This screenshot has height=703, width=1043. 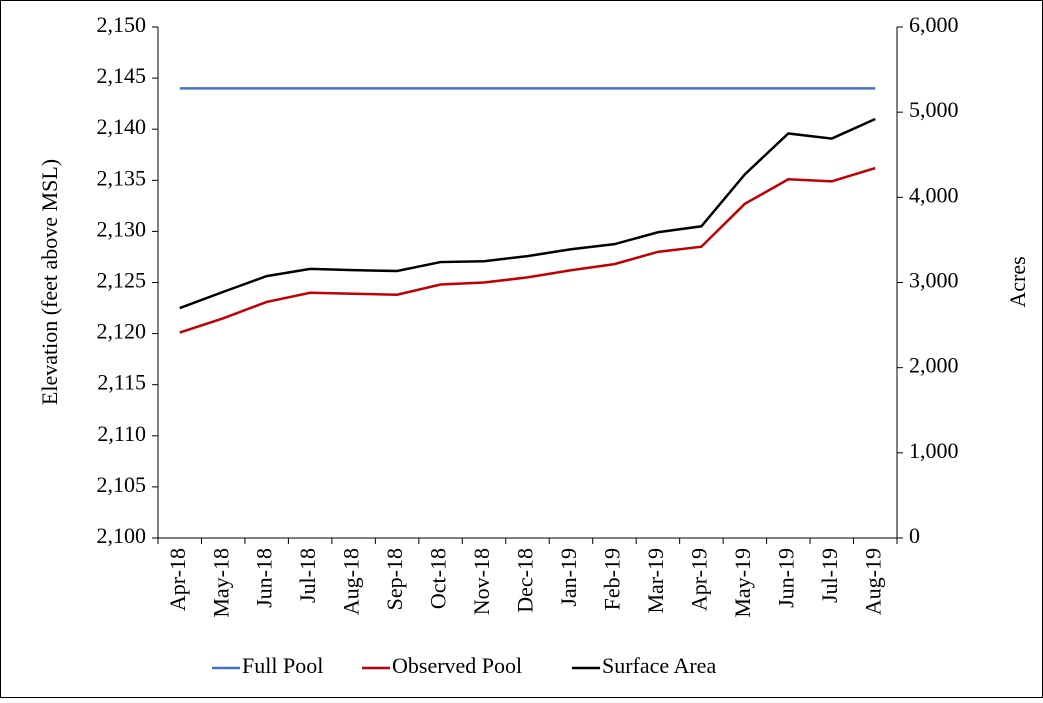 What do you see at coordinates (122, 535) in the screenshot?
I see `y-tick-label: 2,100` at bounding box center [122, 535].